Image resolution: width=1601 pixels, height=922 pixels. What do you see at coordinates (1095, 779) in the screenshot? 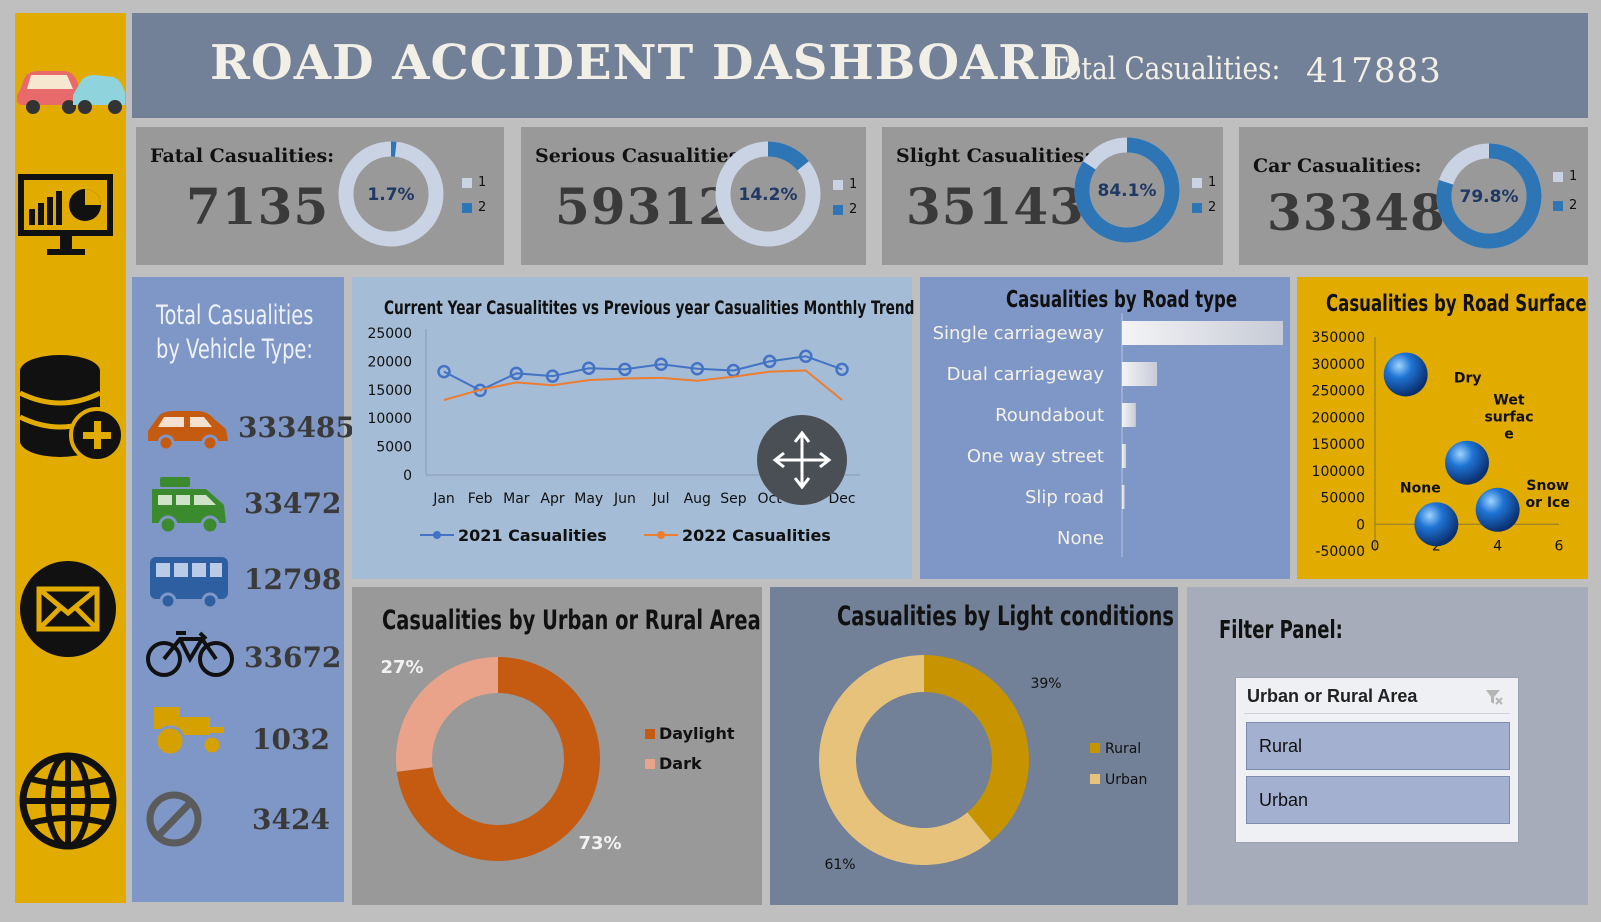
I see `legend-swatch` at bounding box center [1095, 779].